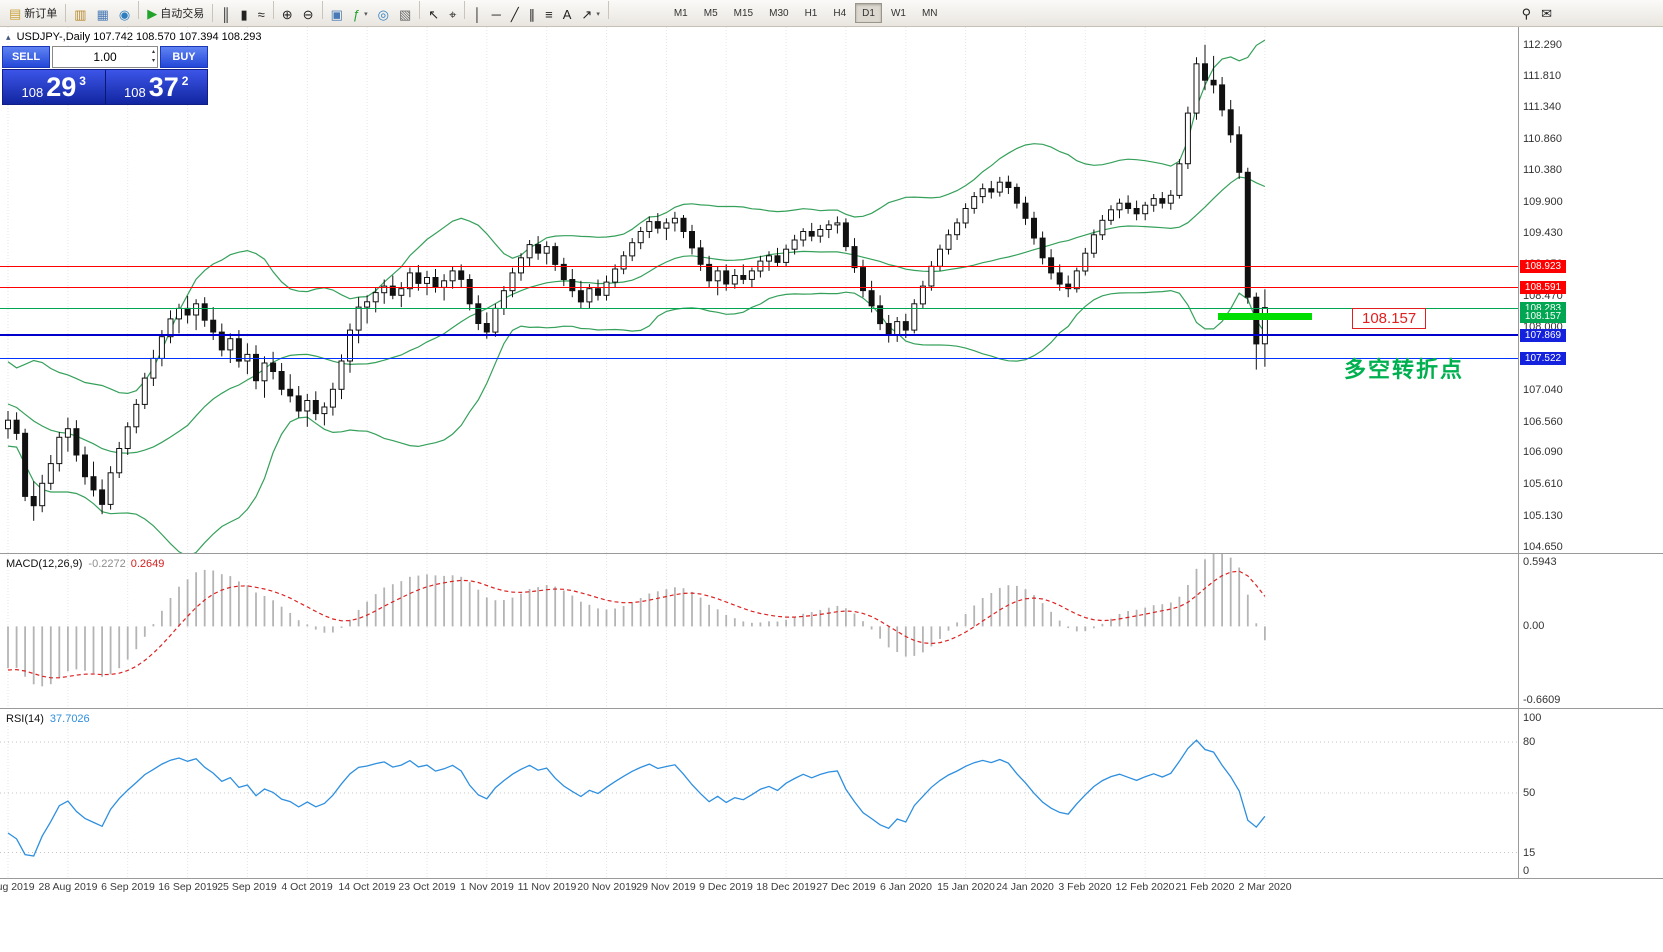  Describe the element at coordinates (1389, 318) in the screenshot. I see `price-callout-label: 108.157` at that location.